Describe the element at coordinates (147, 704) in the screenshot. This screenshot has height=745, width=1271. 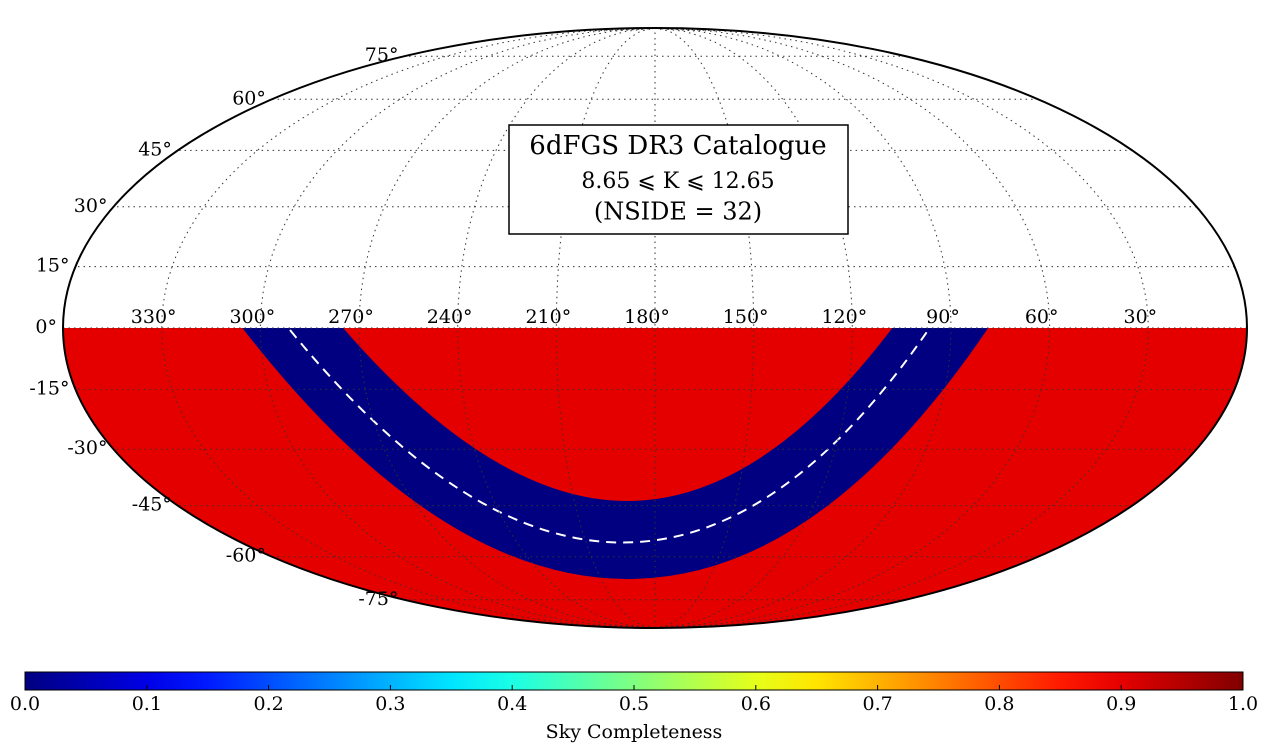
I see `colorbar-tick-label: 0.1` at that location.